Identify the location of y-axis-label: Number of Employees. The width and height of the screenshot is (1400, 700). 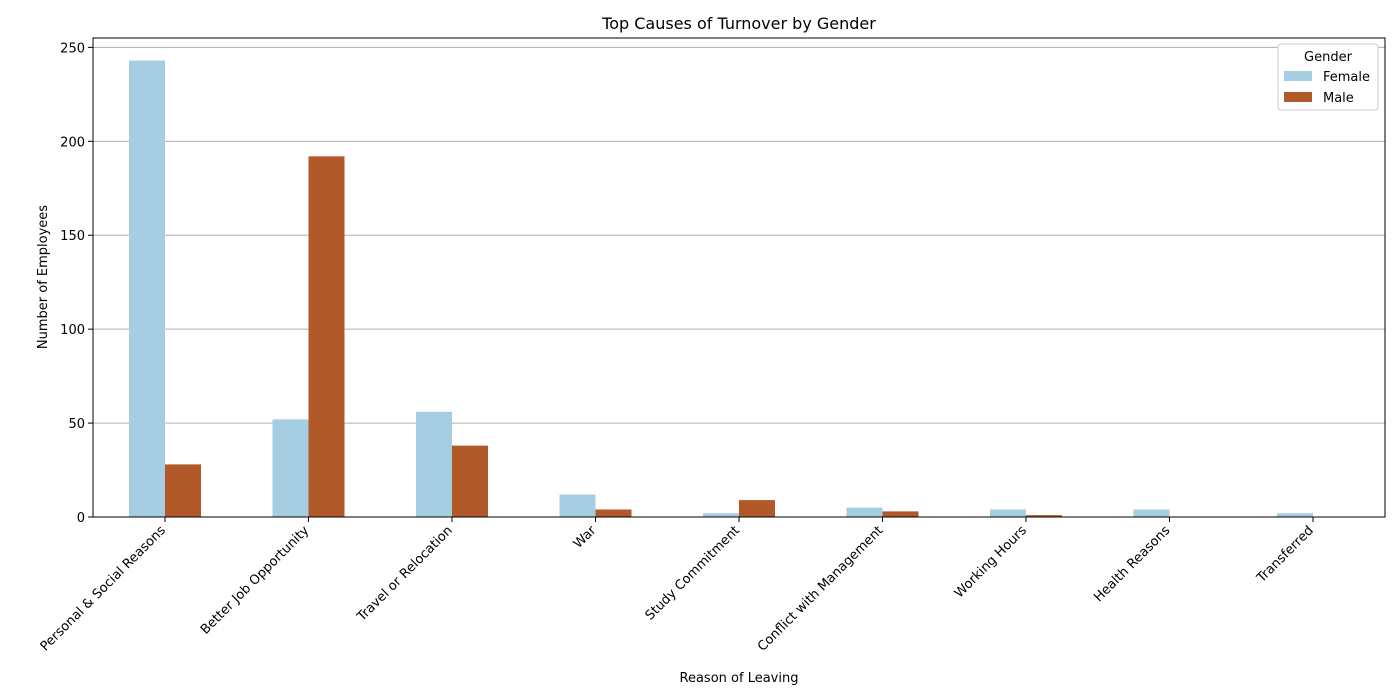
(43, 277).